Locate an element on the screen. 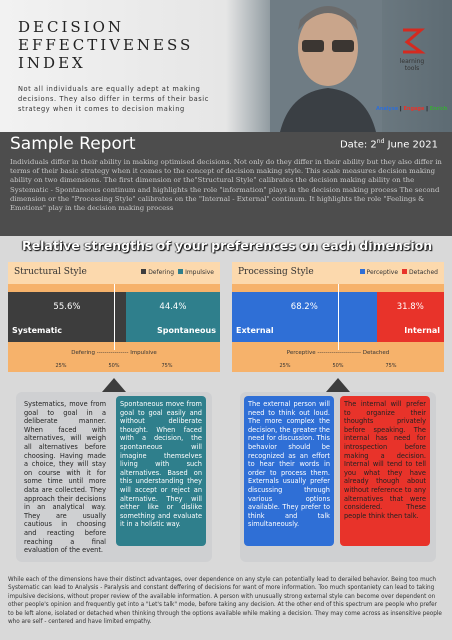 The height and width of the screenshot is (640, 452). logo: learning tools is located at coordinates (412, 49).